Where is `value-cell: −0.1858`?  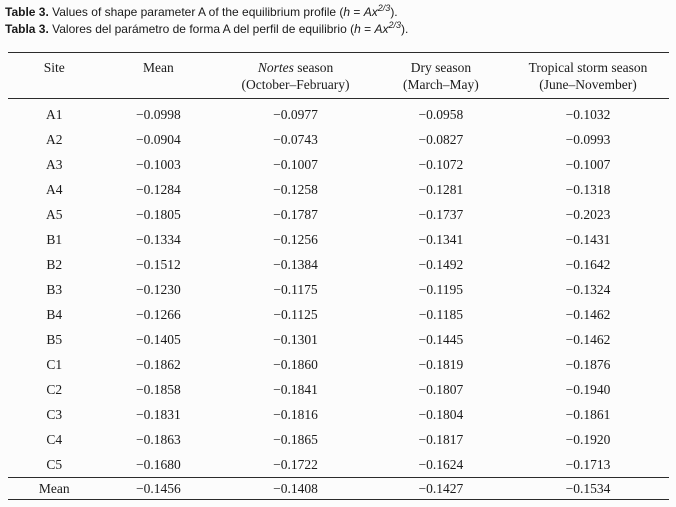
value-cell: −0.1858 is located at coordinates (158, 389).